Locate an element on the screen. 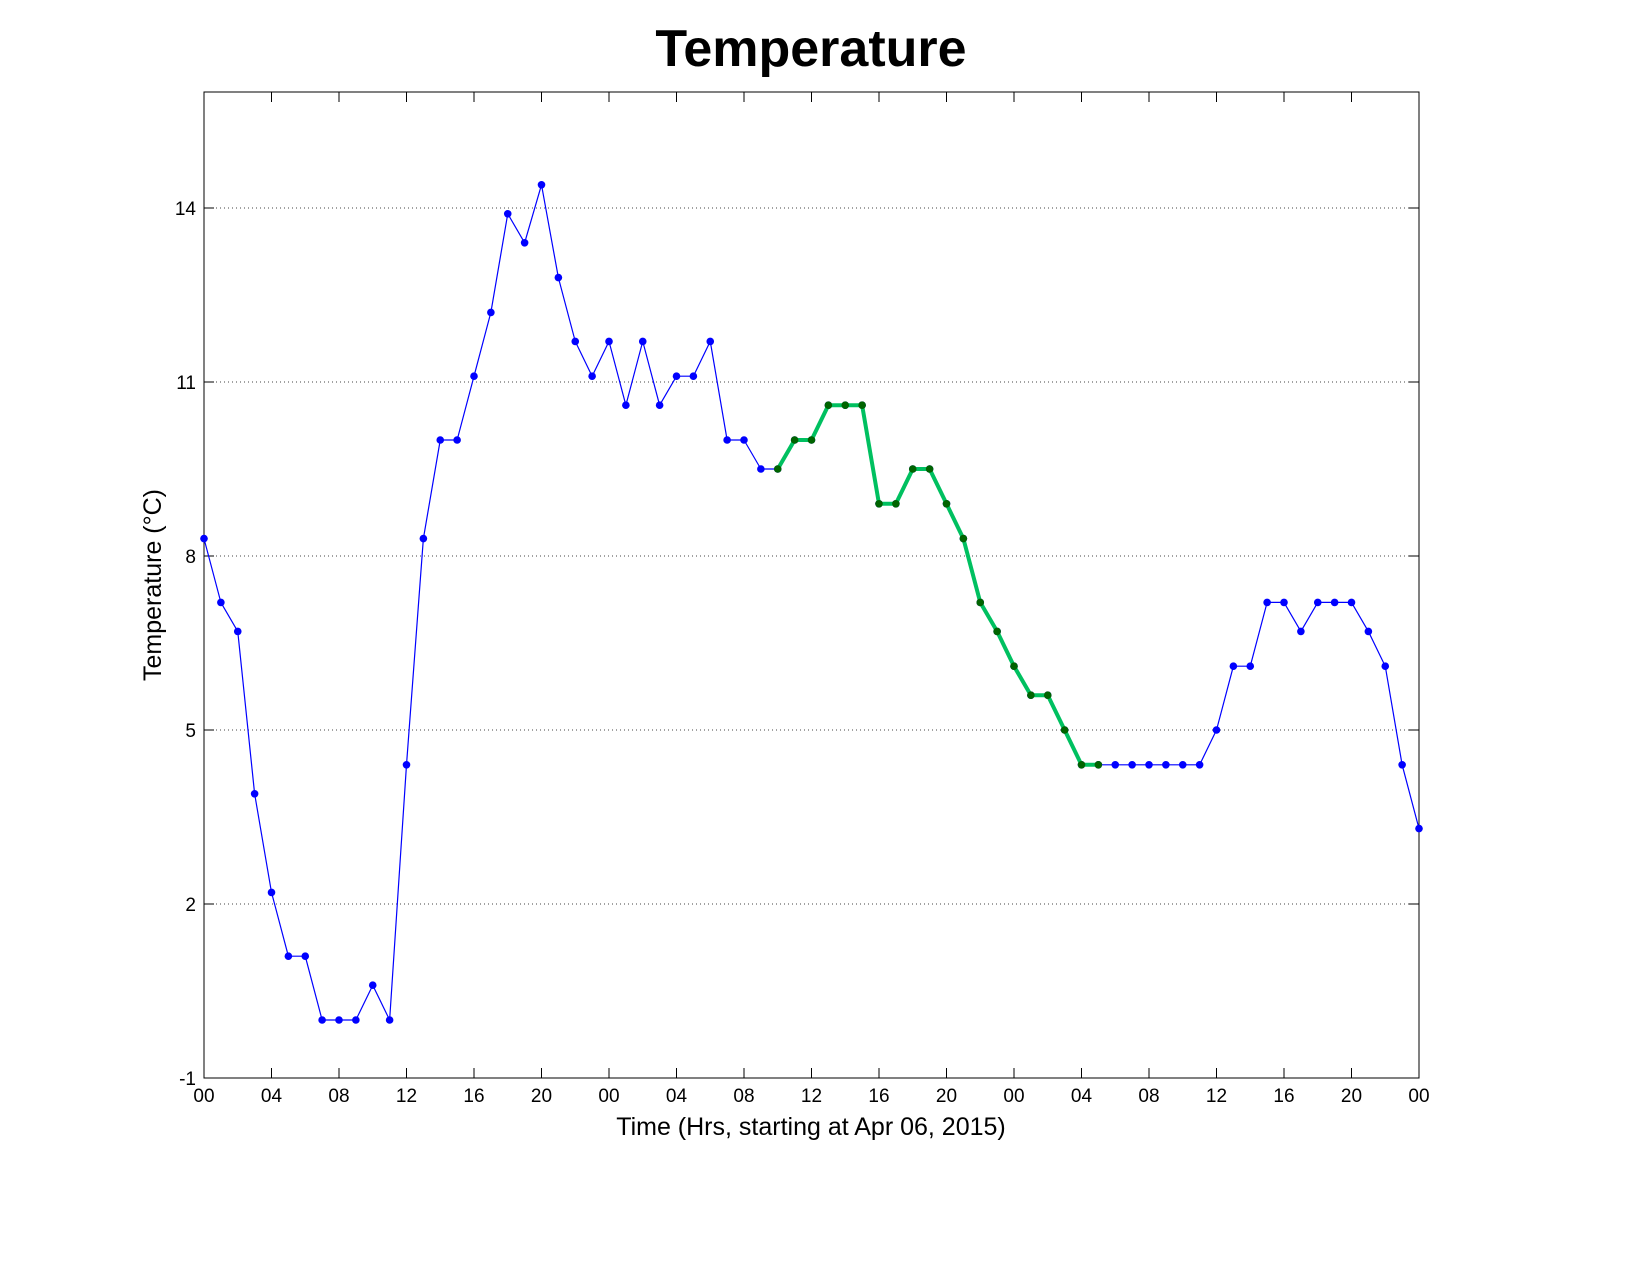 The height and width of the screenshot is (1275, 1650). y-tick-label: 5 is located at coordinates (190, 731).